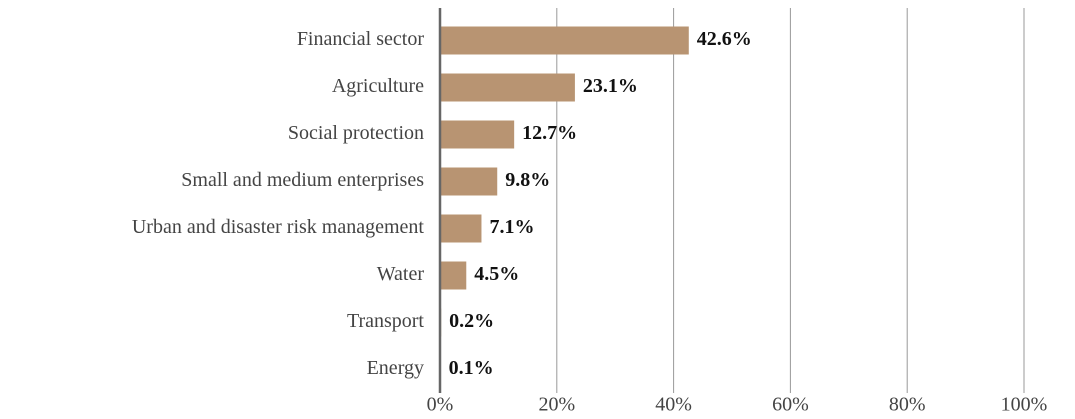 The width and height of the screenshot is (1075, 419). Describe the element at coordinates (356, 133) in the screenshot. I see `y-tick-label: Social protection` at that location.